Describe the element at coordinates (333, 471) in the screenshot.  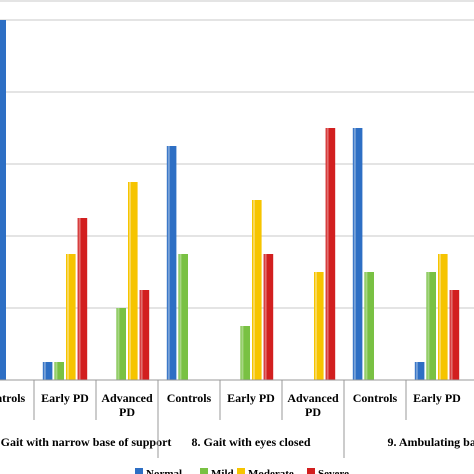
I see `legend-label-severe: Severe` at that location.